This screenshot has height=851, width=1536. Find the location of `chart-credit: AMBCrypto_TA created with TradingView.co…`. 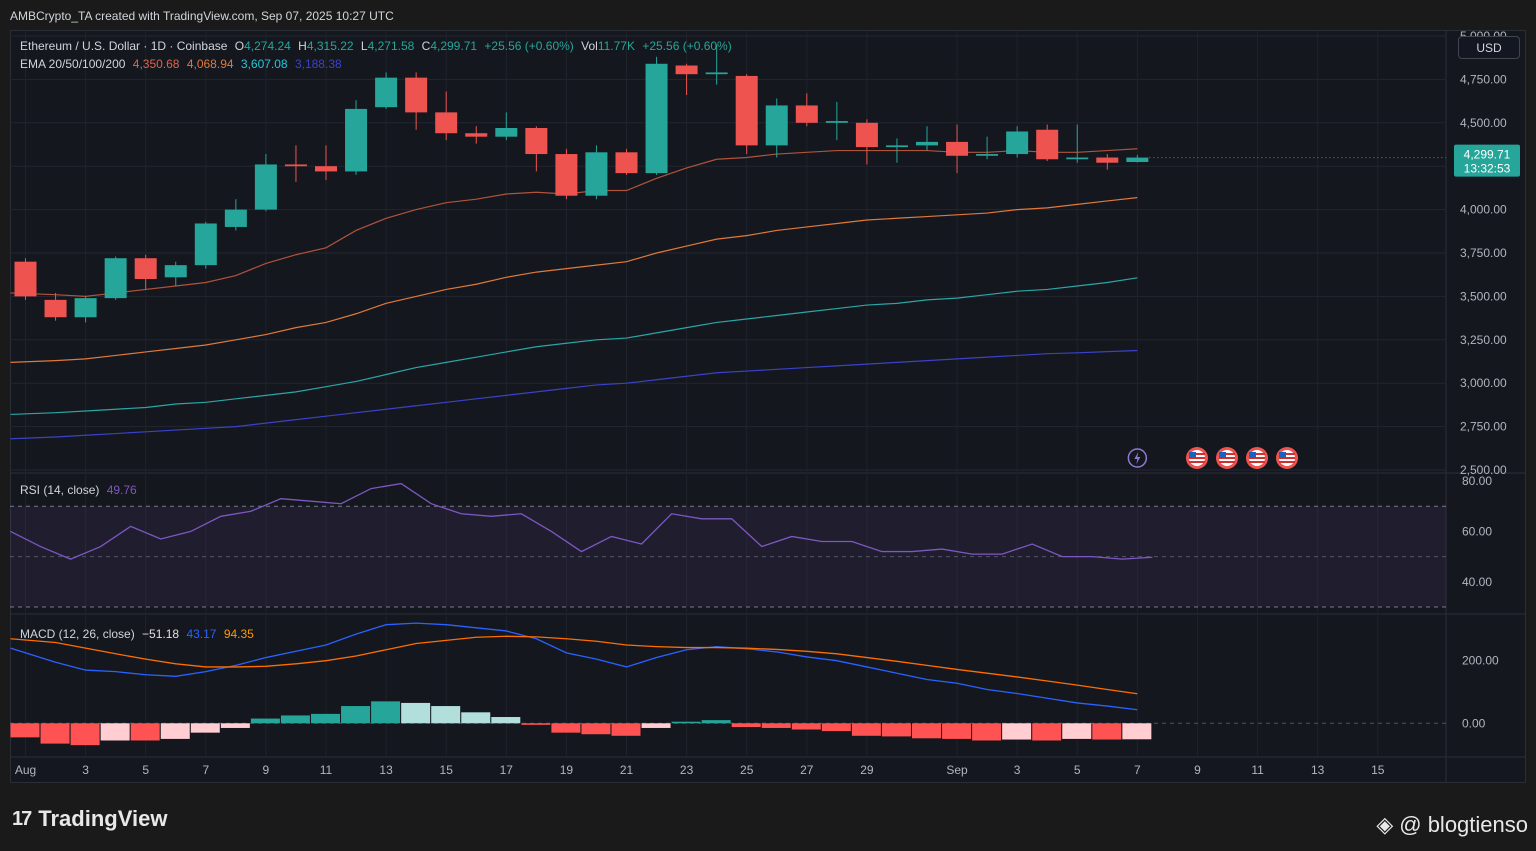

chart-credit: AMBCrypto_TA created with TradingView.co… is located at coordinates (202, 16).